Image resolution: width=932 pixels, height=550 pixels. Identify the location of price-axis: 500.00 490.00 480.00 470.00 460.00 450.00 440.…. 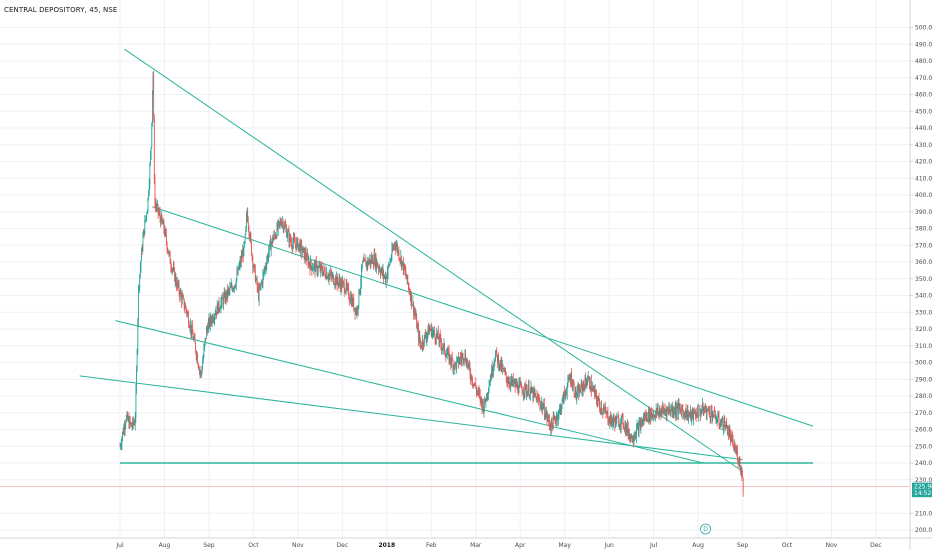
(920, 275).